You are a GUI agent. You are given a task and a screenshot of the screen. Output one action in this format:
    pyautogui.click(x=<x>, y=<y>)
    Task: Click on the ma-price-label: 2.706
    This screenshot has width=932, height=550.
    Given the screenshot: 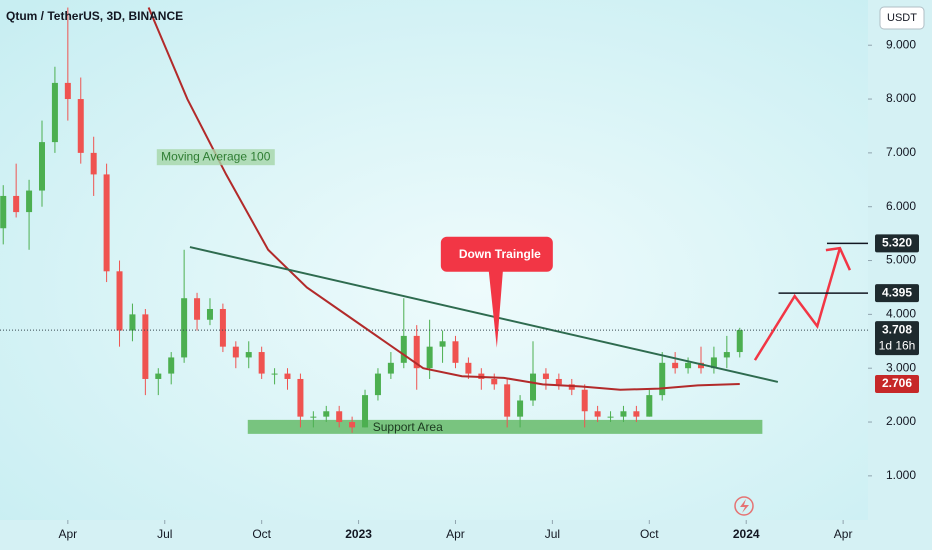 What is the action you would take?
    pyautogui.click(x=897, y=383)
    